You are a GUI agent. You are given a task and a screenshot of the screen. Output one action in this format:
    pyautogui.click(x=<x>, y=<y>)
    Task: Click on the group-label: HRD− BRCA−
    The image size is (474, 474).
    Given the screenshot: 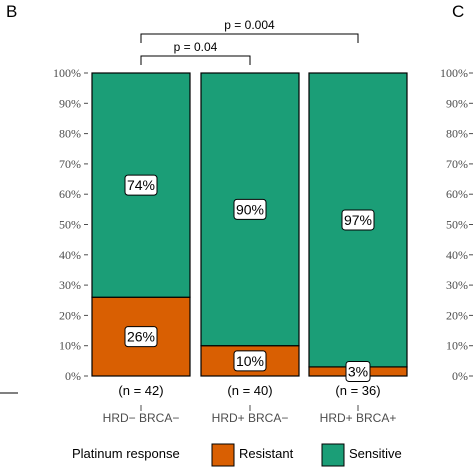 What is the action you would take?
    pyautogui.click(x=141, y=418)
    